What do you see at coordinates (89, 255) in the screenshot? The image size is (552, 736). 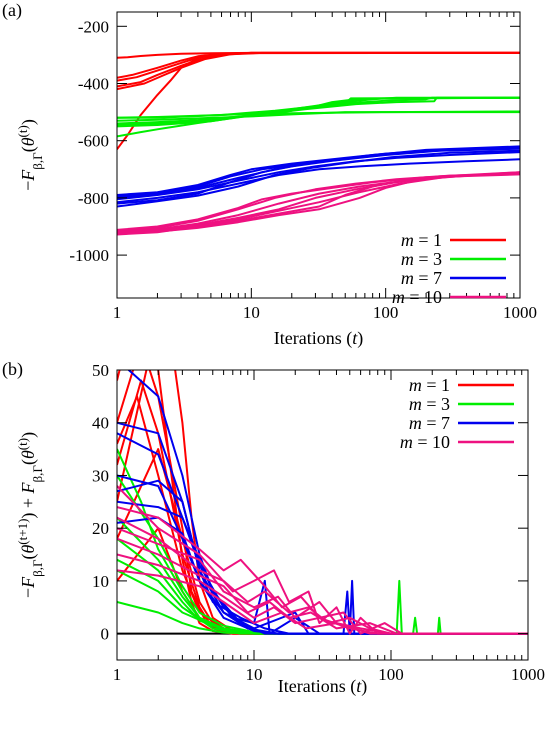 I see `y-tick-label: -1000` at bounding box center [89, 255].